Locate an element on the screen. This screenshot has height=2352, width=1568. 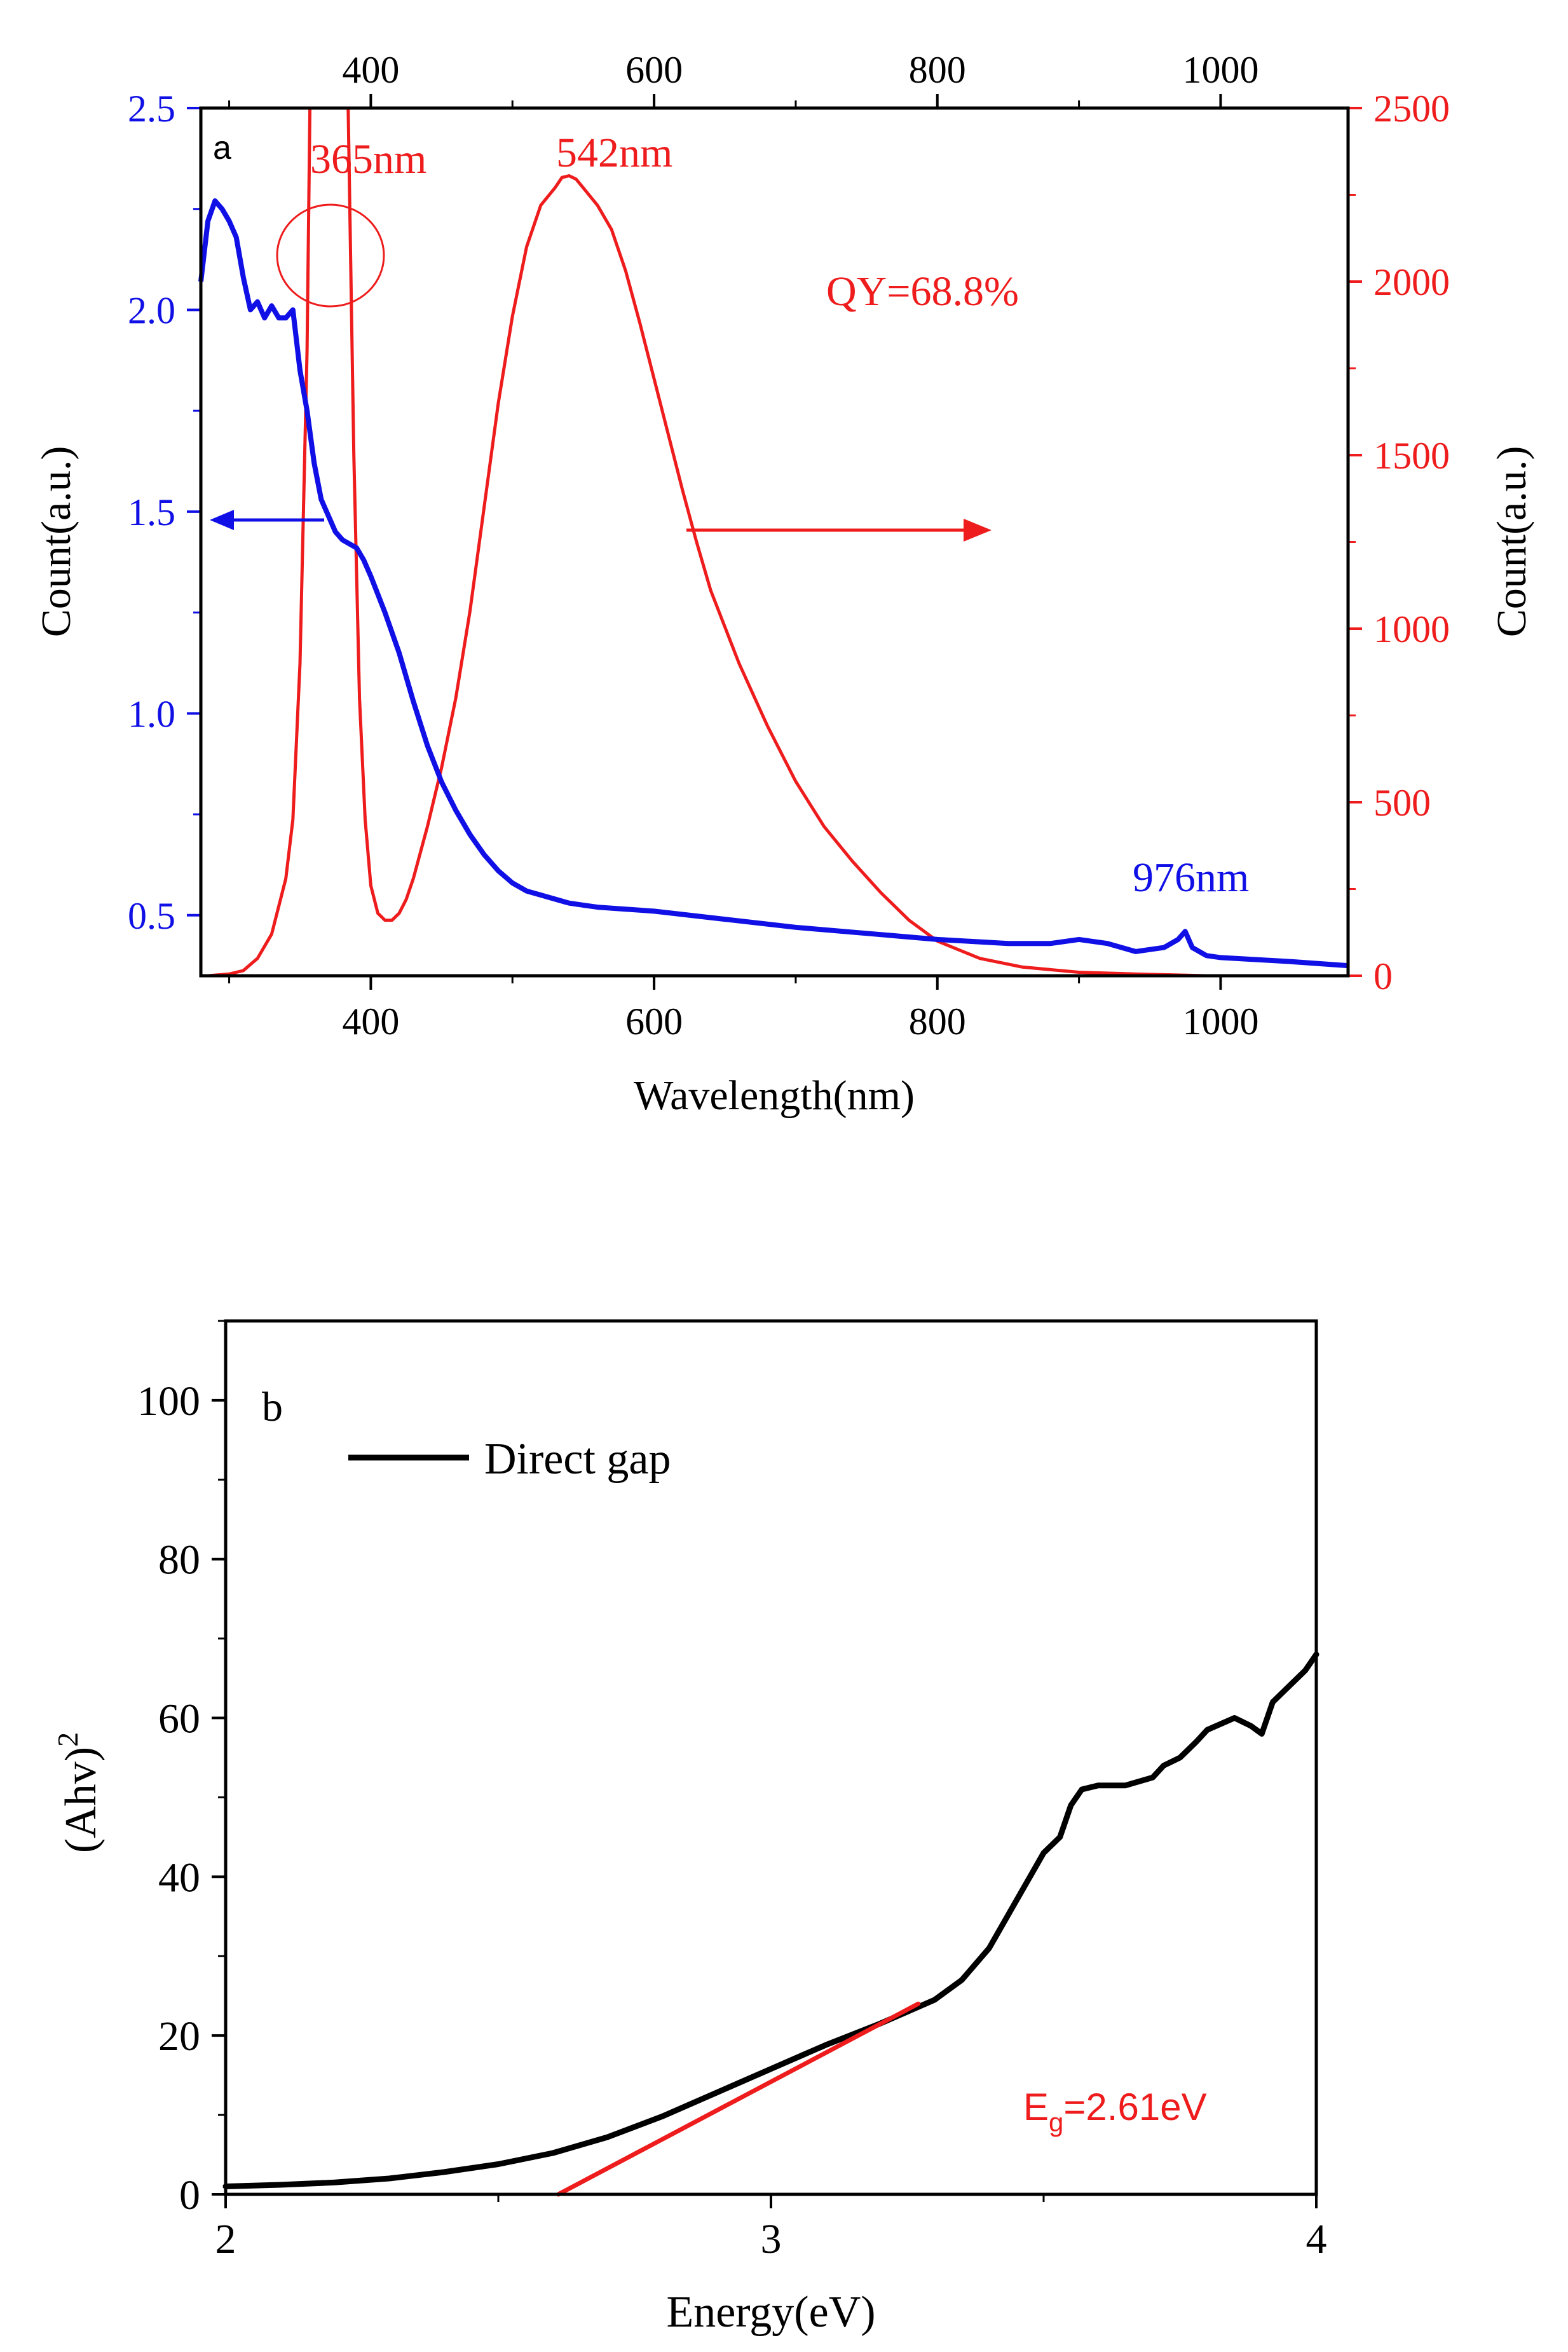
panel-a-label: a is located at coordinates (222, 148).